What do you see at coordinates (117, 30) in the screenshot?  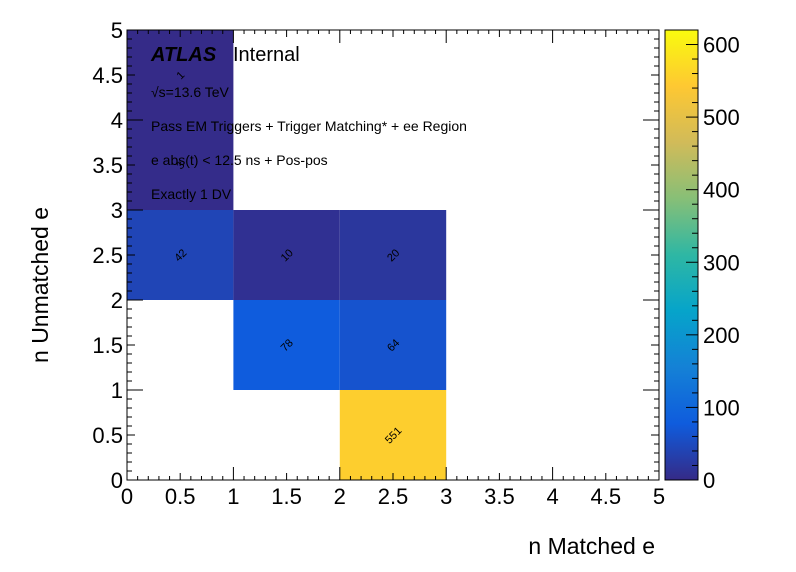 I see `y-tick-label: 5` at bounding box center [117, 30].